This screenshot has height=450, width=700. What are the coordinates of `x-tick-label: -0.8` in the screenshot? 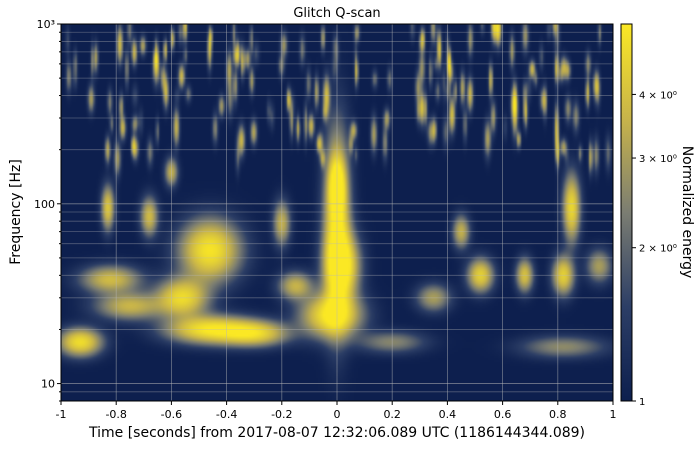 It's located at (115, 414).